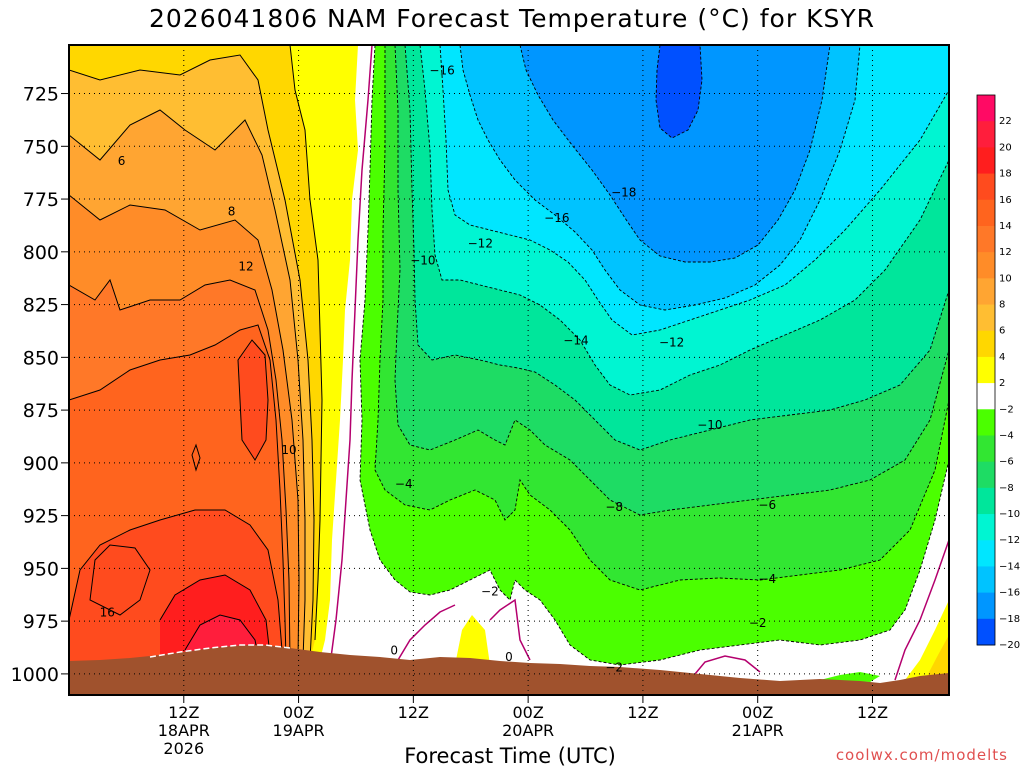 The image size is (1024, 768). I want to click on y-tick-label: 875, so click(41, 411).